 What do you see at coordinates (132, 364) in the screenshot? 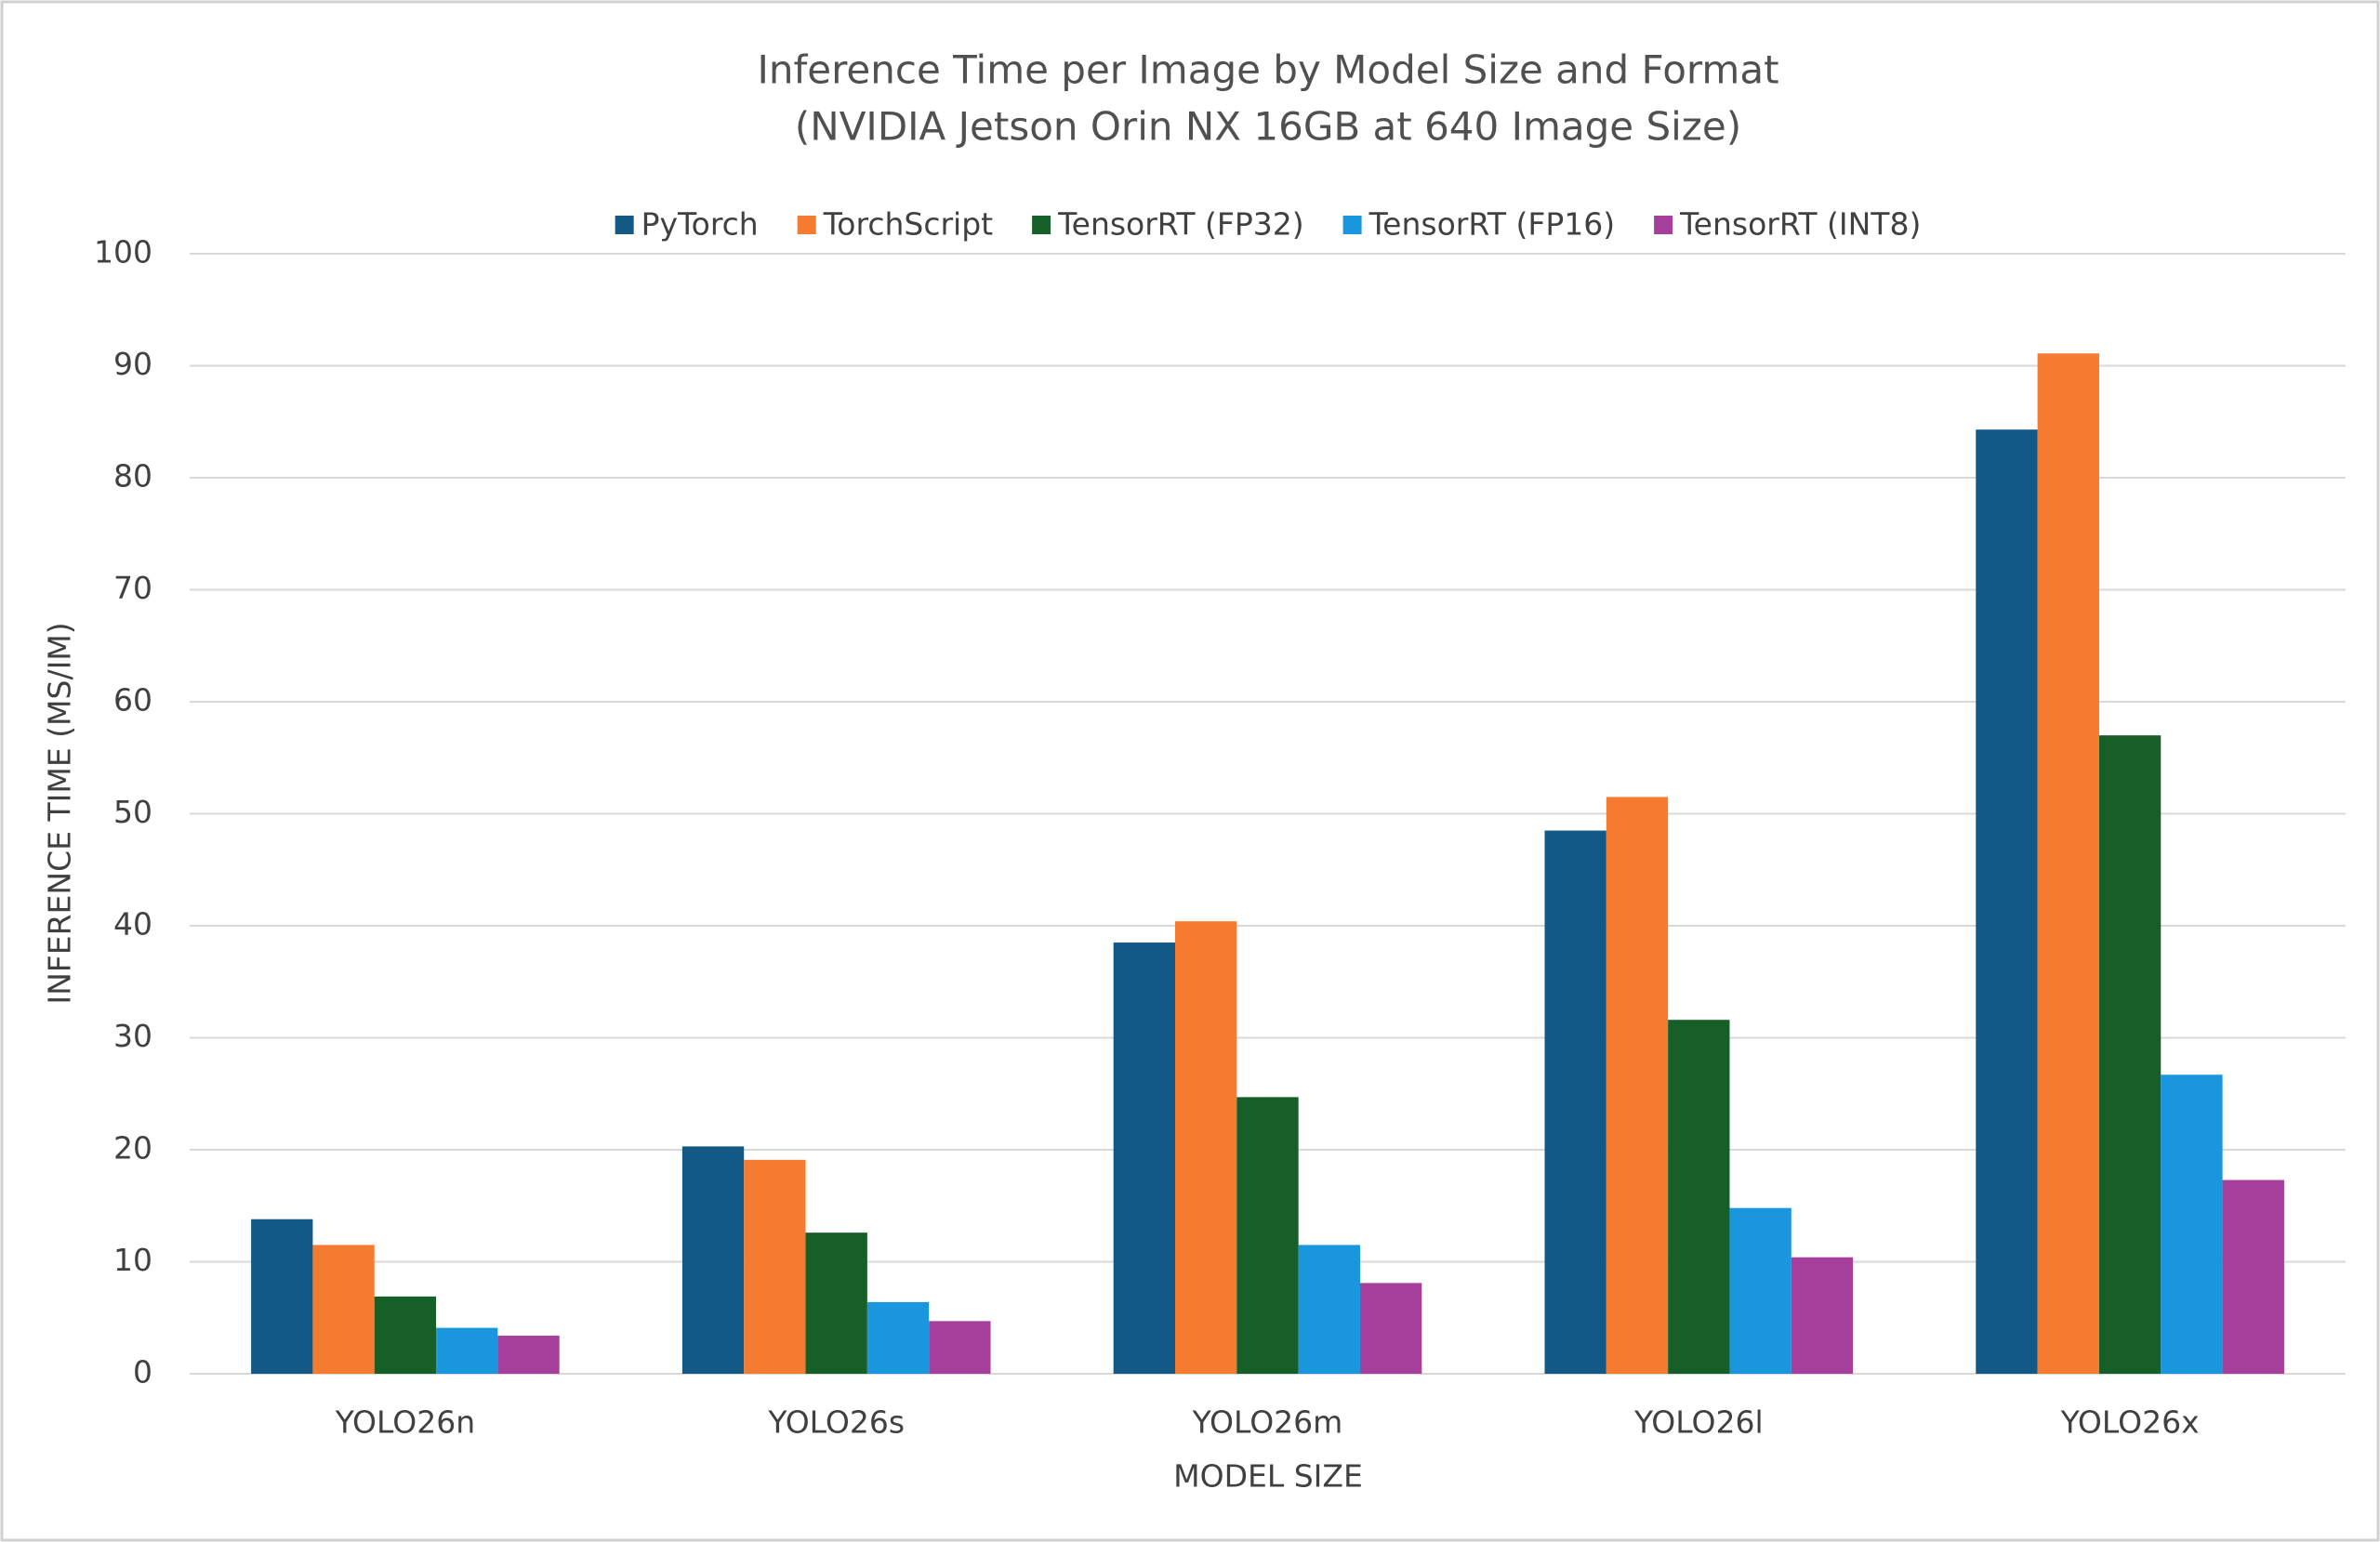
I see `y-tick-label: 90` at bounding box center [132, 364].